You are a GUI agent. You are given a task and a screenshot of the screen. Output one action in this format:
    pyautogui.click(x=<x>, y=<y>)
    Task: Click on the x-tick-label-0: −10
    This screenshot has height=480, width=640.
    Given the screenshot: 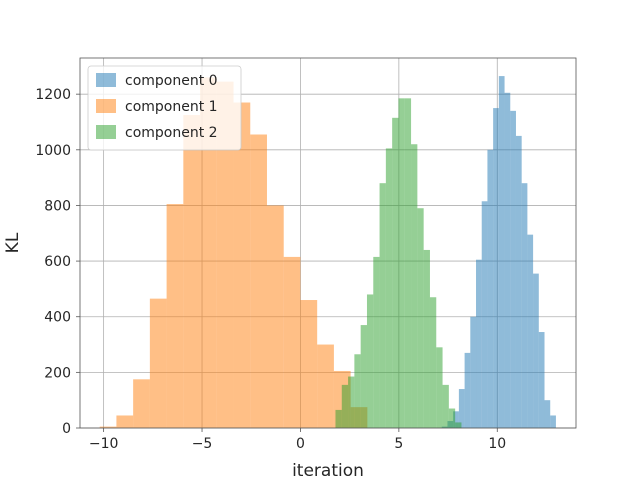 What is the action you would take?
    pyautogui.click(x=104, y=444)
    